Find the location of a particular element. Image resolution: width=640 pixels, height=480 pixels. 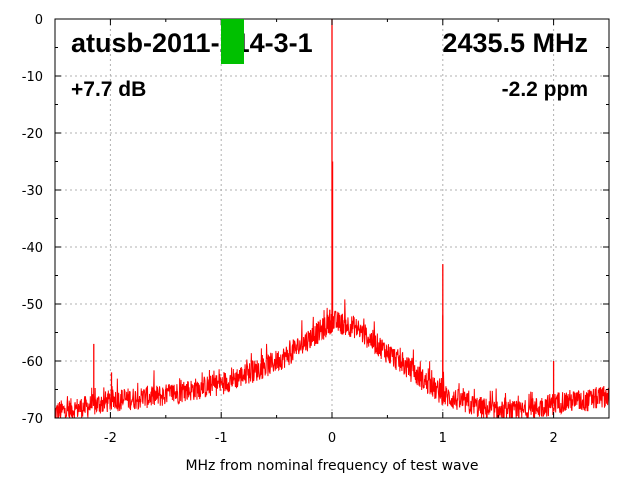

y-tick-label: -50 is located at coordinates (32, 305).